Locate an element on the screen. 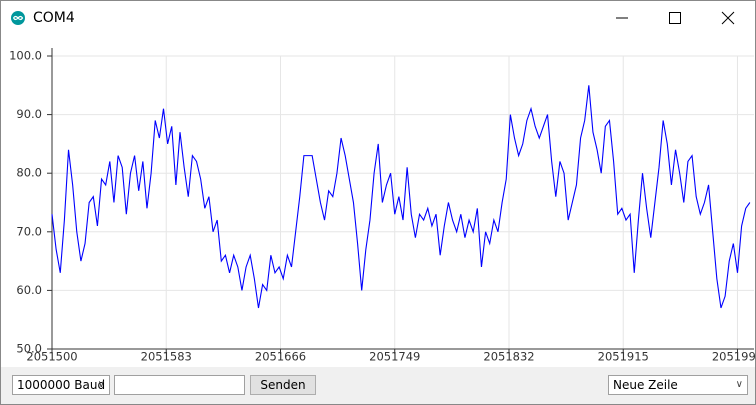  y-tick-label: 80.0 is located at coordinates (29, 173).